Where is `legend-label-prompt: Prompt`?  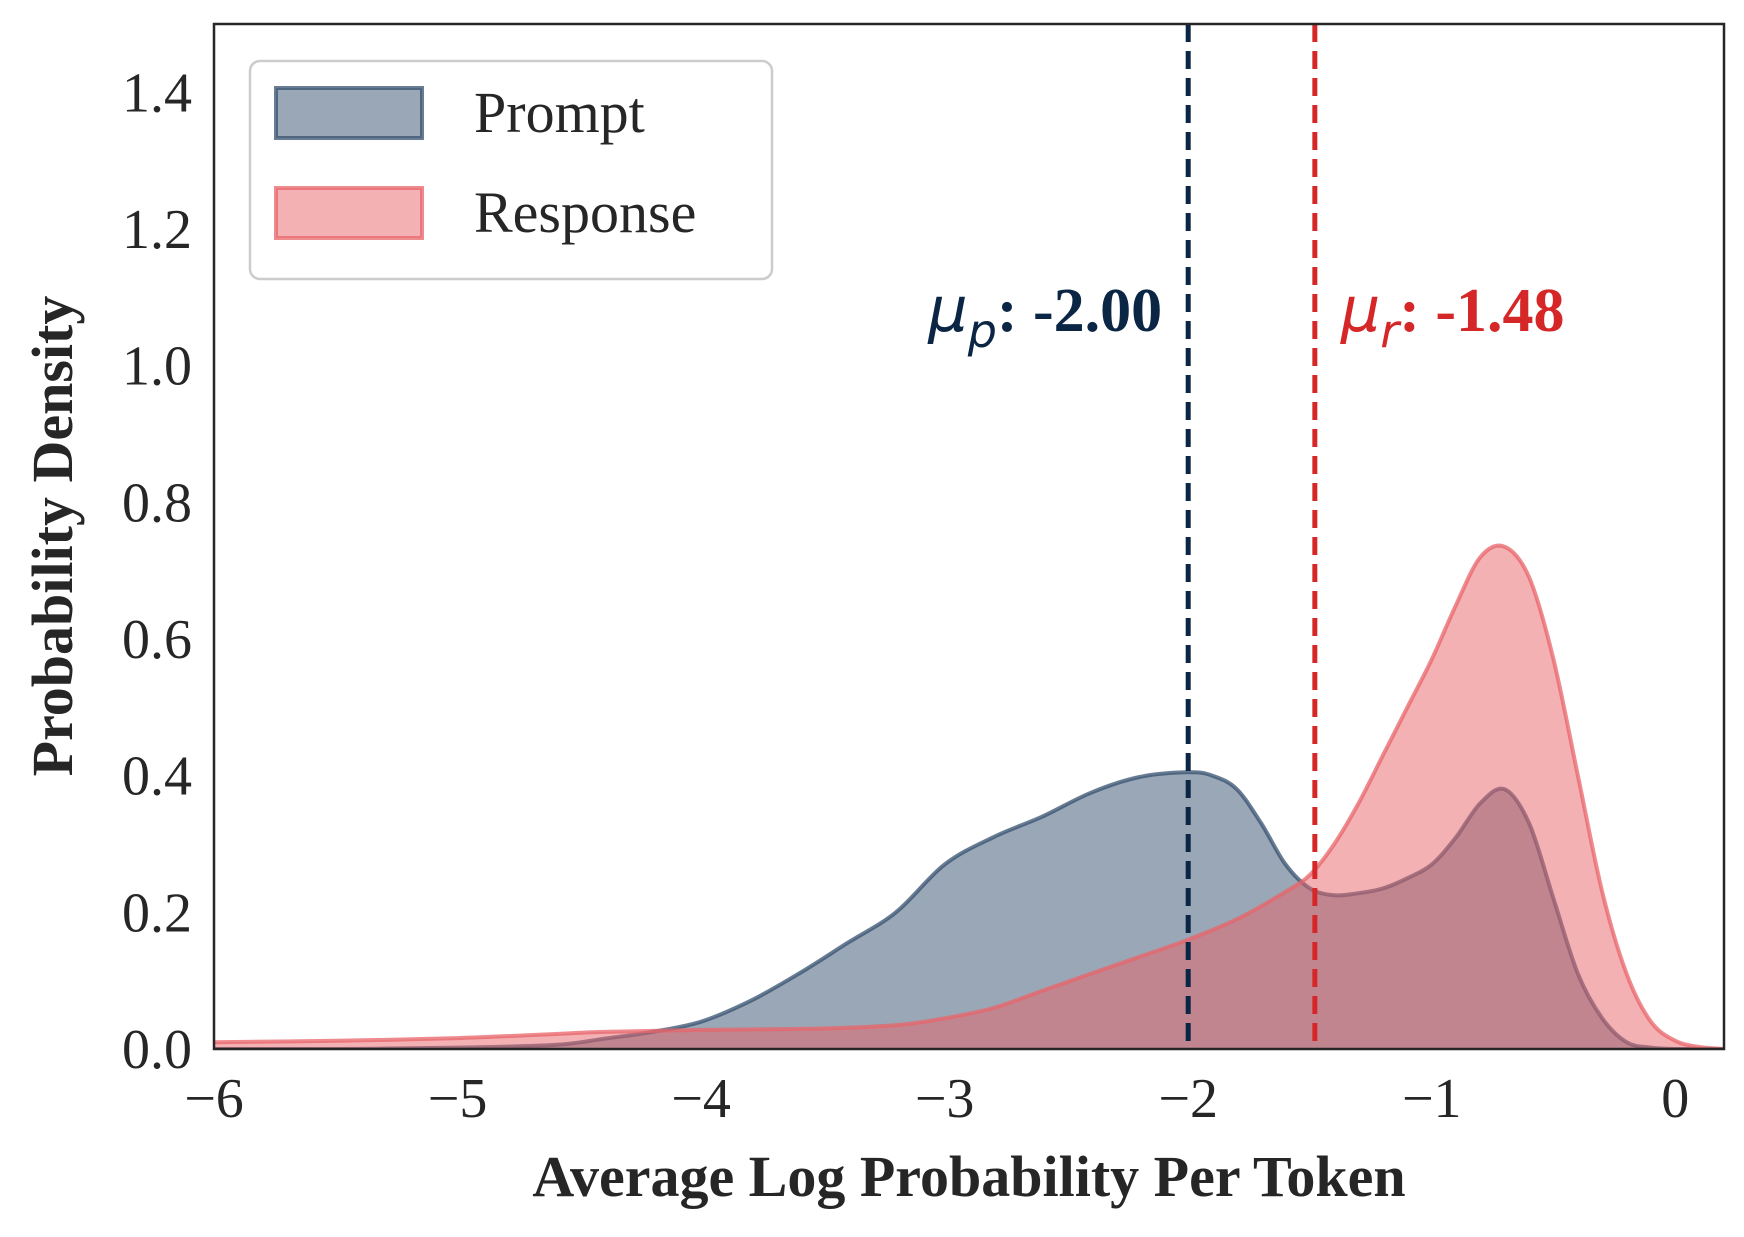 legend-label-prompt: Prompt is located at coordinates (559, 112).